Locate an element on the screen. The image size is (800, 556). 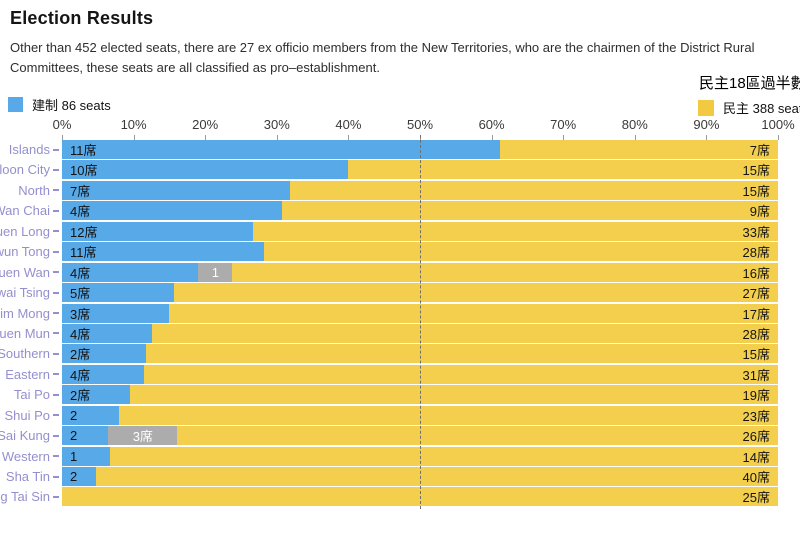
bar-segment-pro-democracy: 28席 is located at coordinates (520, 252).